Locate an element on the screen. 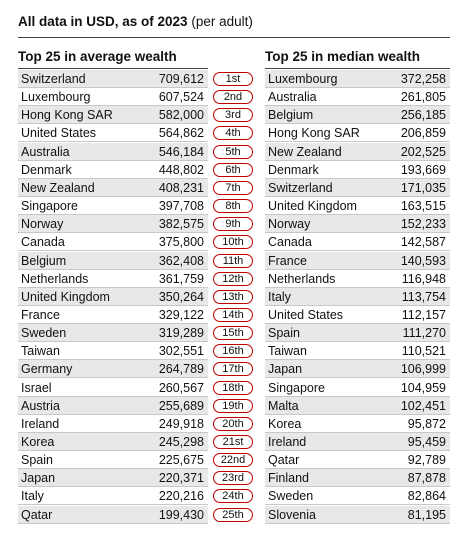  table-row: Sweden 319,289 is located at coordinates (113, 333).